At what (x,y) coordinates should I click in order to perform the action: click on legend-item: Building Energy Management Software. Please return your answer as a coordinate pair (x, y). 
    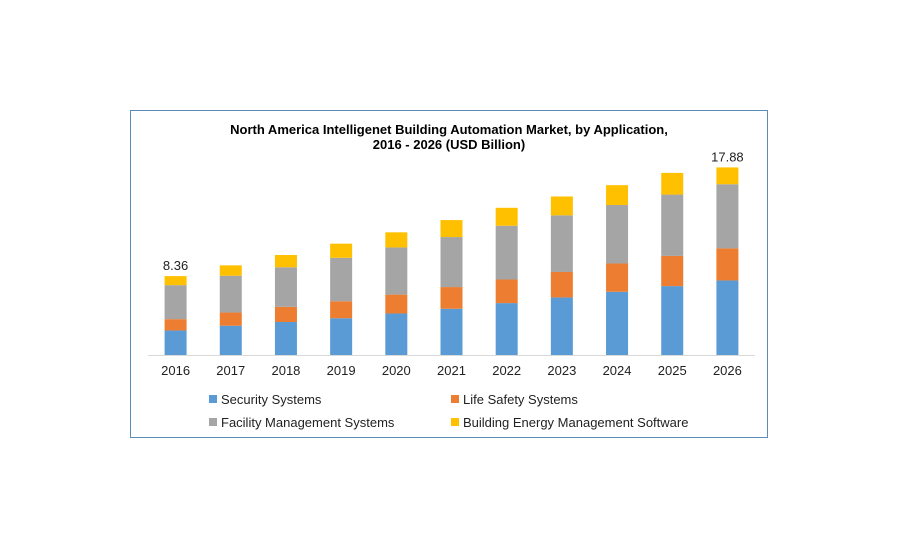
    Looking at the image, I should click on (569, 423).